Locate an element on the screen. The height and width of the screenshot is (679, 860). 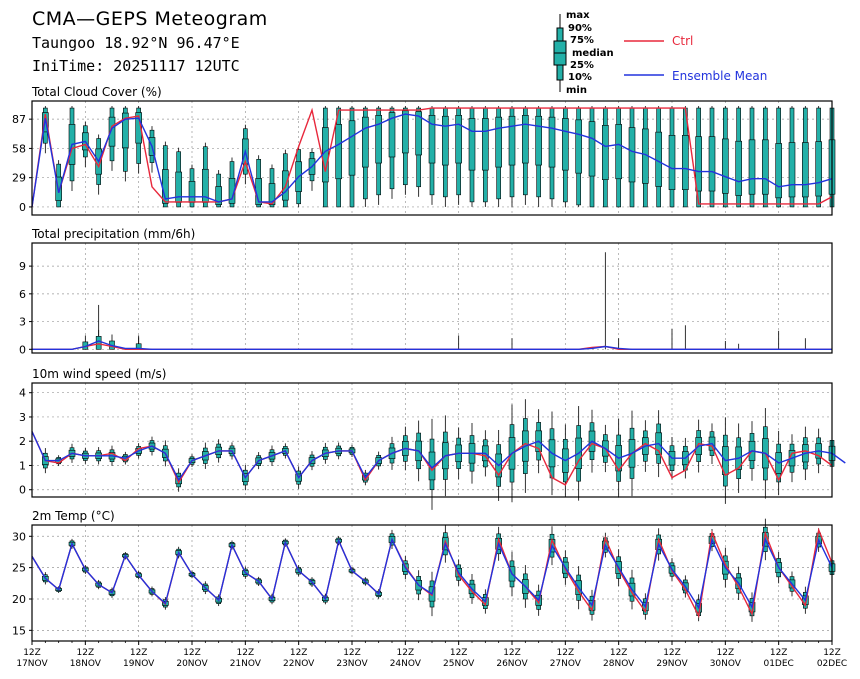
y-tick-label: 29 is located at coordinates (19, 178).